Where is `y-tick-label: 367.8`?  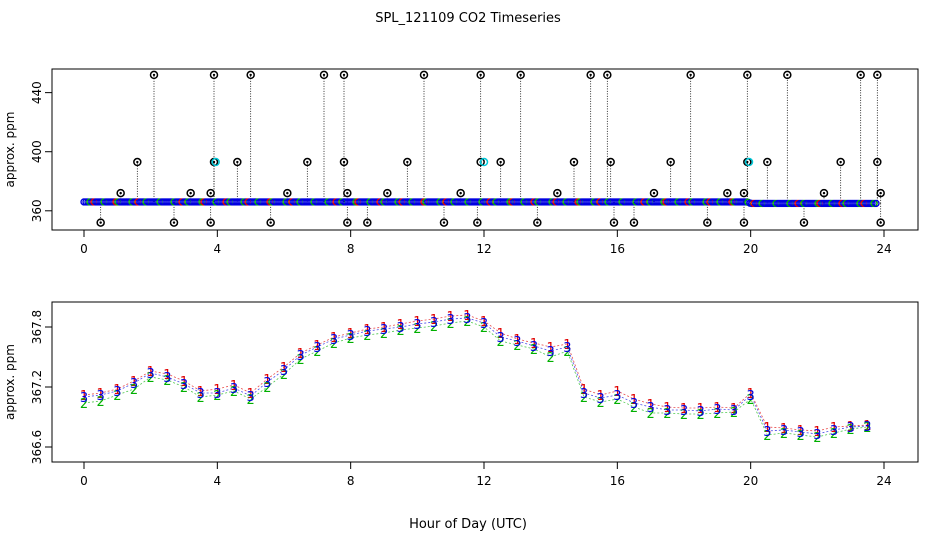
y-tick-label: 367.8 is located at coordinates (37, 327).